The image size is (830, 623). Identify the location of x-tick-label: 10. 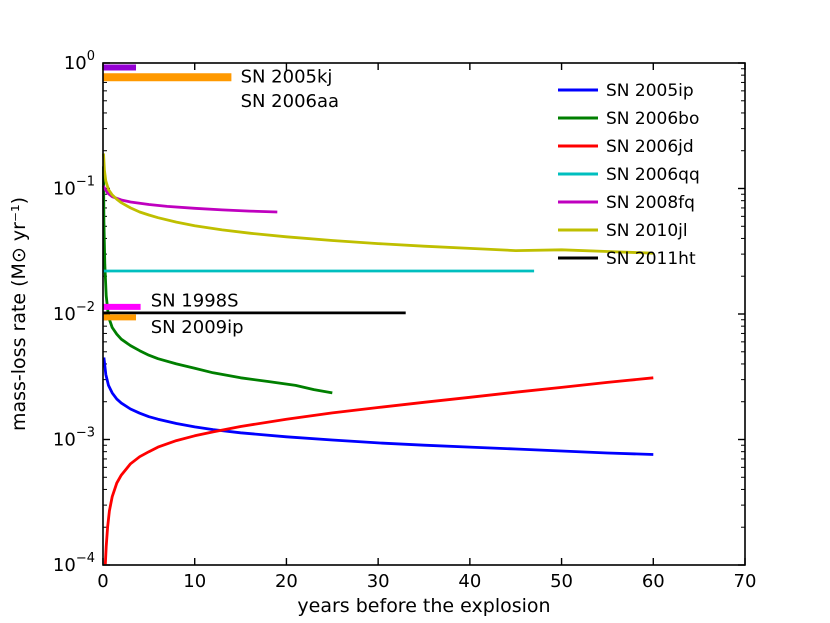
(194, 581).